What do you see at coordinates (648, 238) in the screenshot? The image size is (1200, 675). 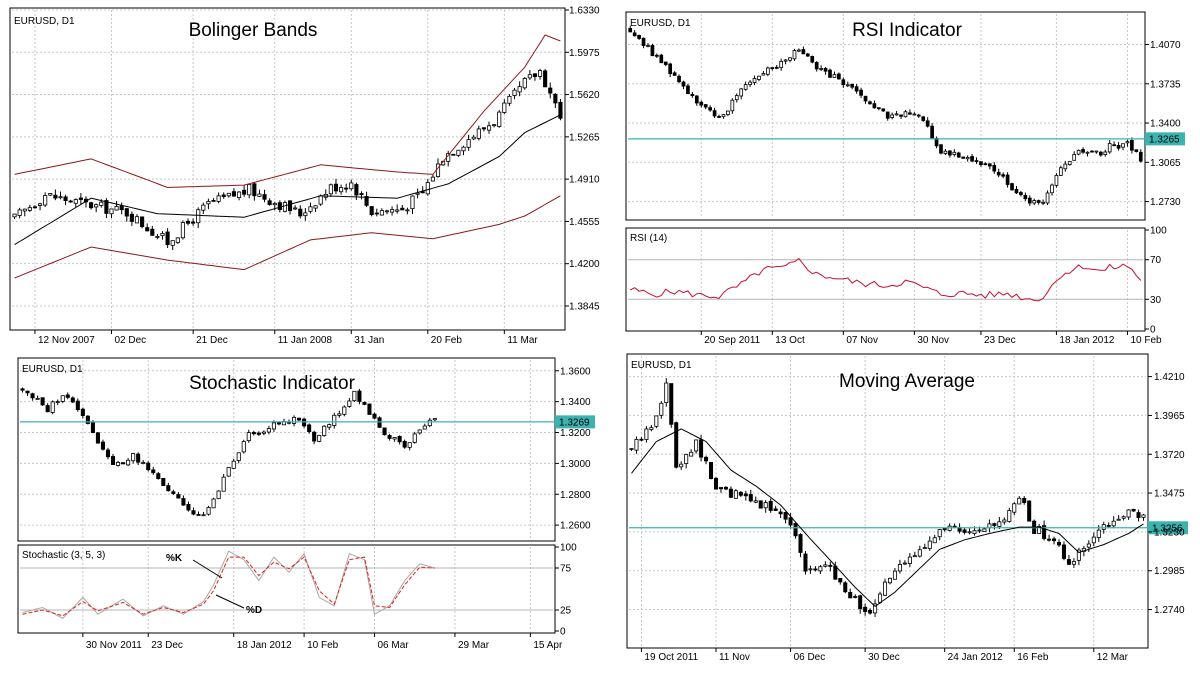 I see `rsi-label: RSI (14)` at bounding box center [648, 238].